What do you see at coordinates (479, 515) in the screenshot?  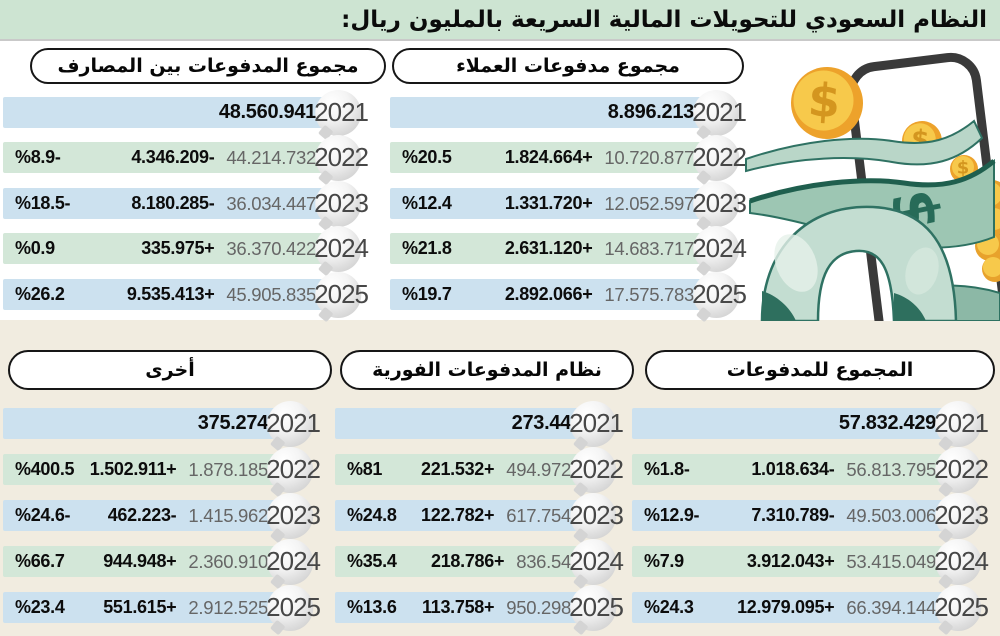 I see `table-row: 617.754 122.782+ %24.8 2023` at bounding box center [479, 515].